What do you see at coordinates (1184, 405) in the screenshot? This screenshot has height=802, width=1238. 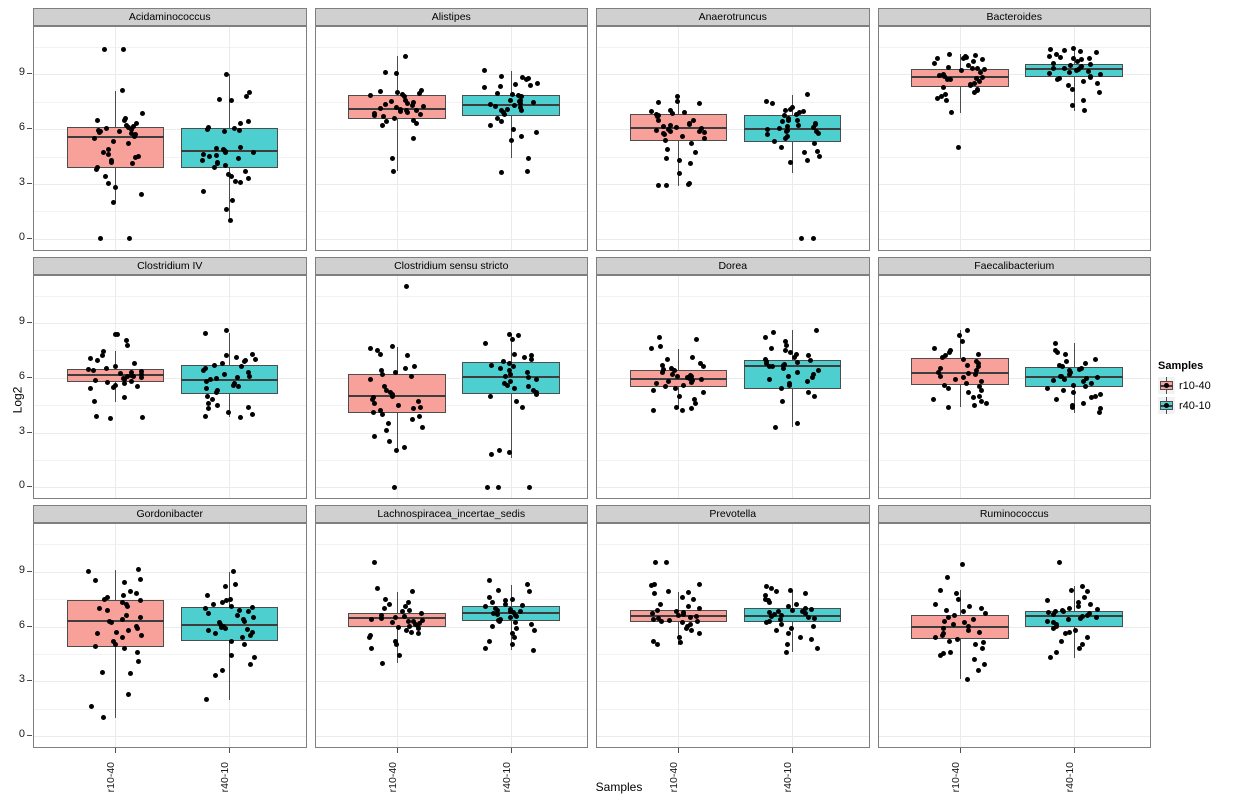 I see `legend-entry: r40-10` at bounding box center [1184, 405].